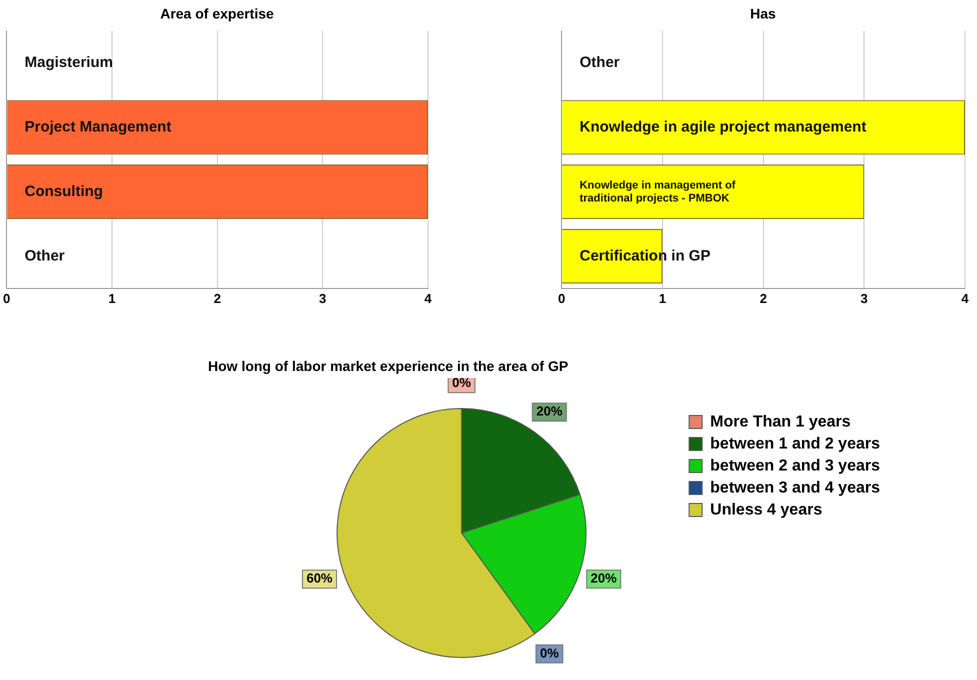  I want to click on y-tick-label: Project Management, so click(98, 127).